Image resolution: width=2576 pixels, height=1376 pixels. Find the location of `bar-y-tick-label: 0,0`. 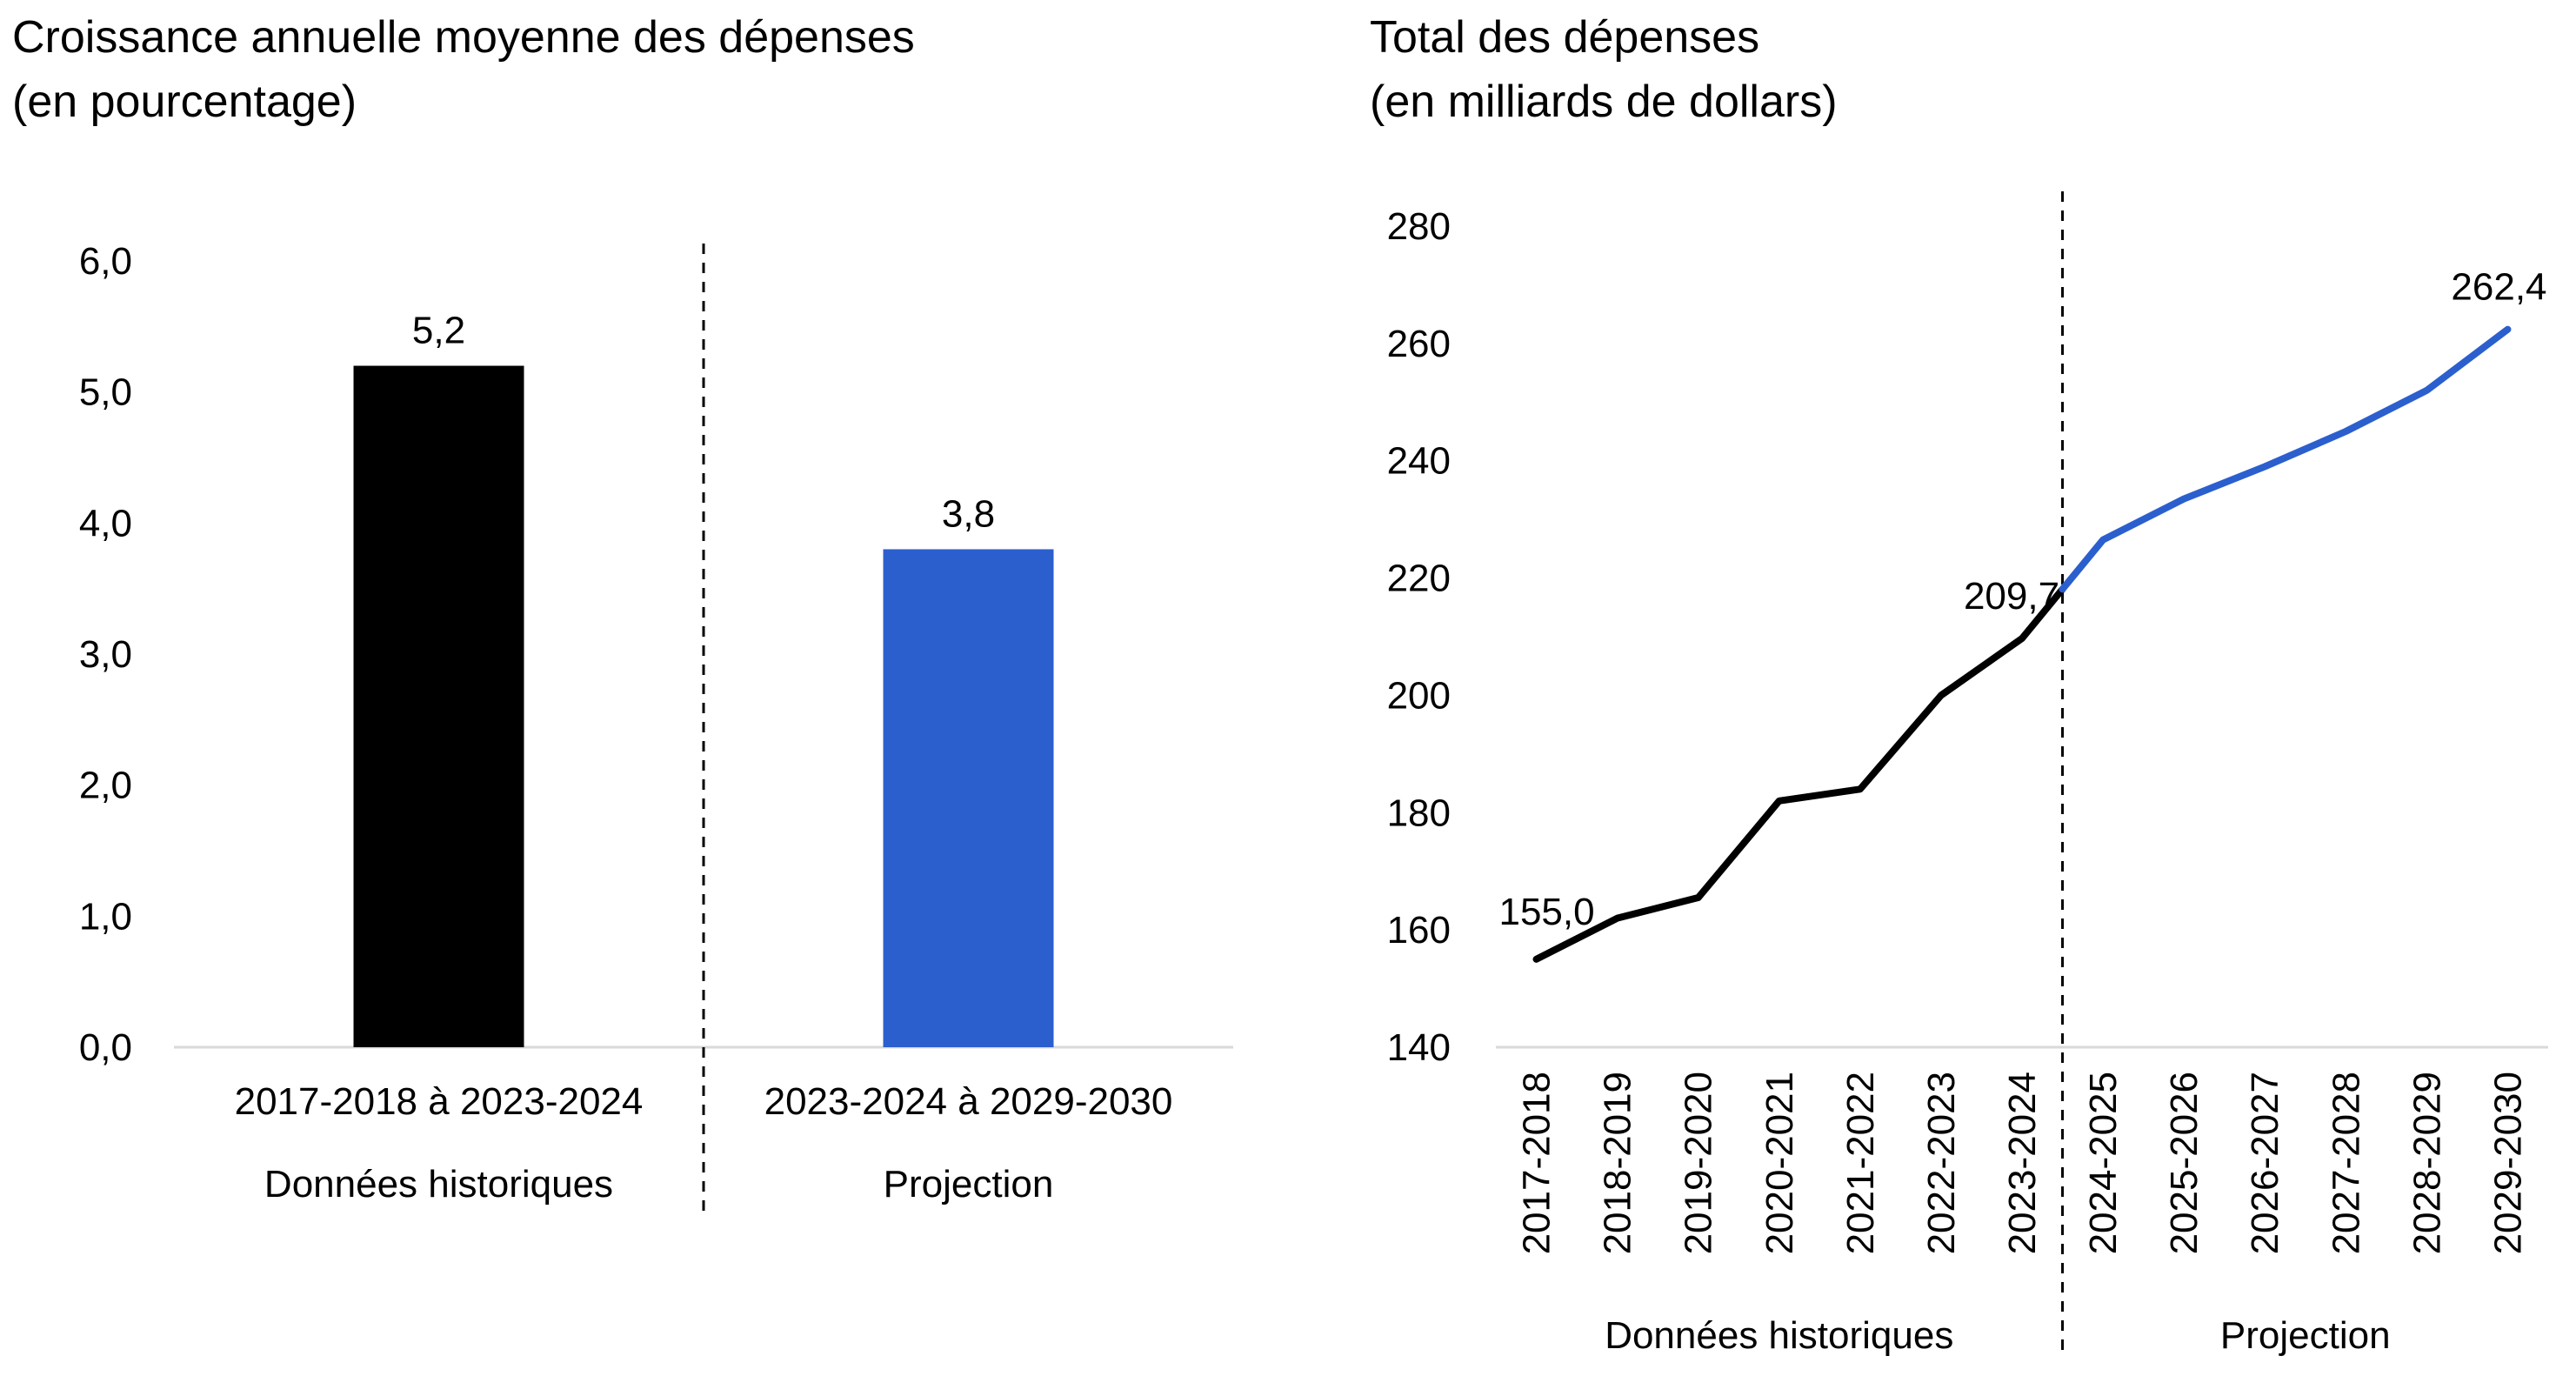

bar-y-tick-label: 0,0 is located at coordinates (106, 1047).